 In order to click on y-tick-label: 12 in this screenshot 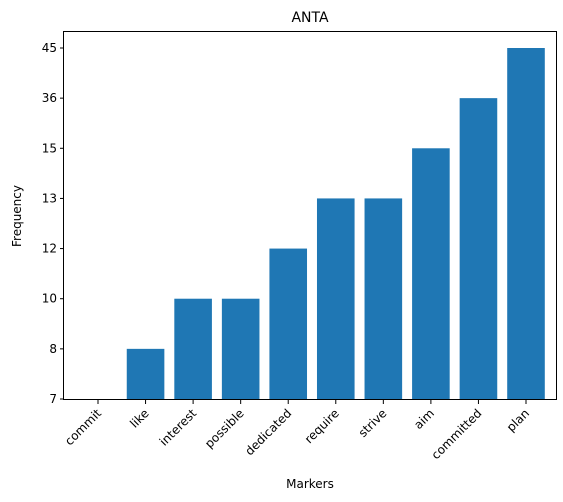, I will do `click(49, 249)`.